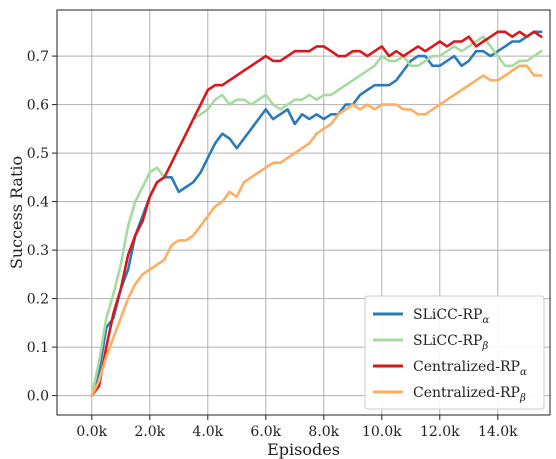 The width and height of the screenshot is (556, 459). Describe the element at coordinates (382, 432) in the screenshot. I see `x-tick-label: 10.0k` at that location.